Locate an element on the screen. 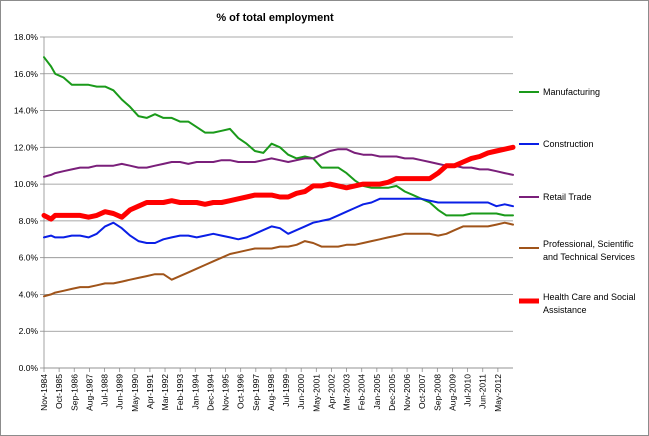  x-tick-label: Apr-2002 is located at coordinates (331, 391).